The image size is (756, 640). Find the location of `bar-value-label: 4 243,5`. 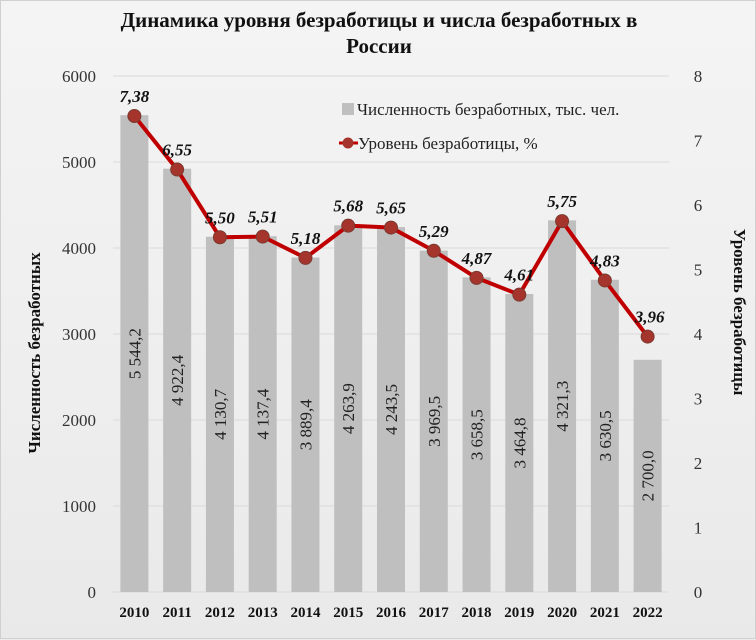

bar-value-label: 4 243,5 is located at coordinates (391, 409).